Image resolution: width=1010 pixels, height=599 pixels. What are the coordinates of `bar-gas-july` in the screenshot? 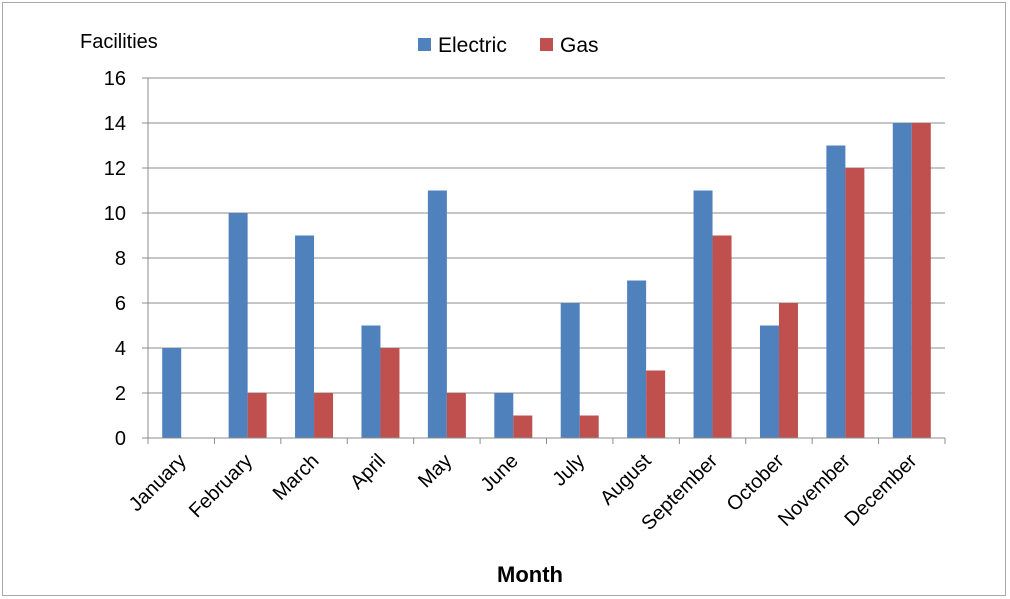 It's located at (589, 426).